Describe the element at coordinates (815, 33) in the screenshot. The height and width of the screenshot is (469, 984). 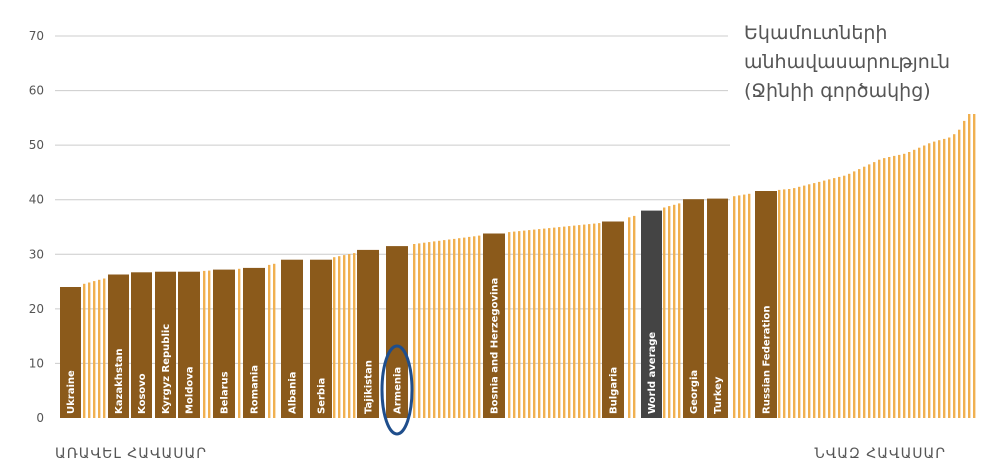
I see `title-line-1: Եկամուտների` at that location.